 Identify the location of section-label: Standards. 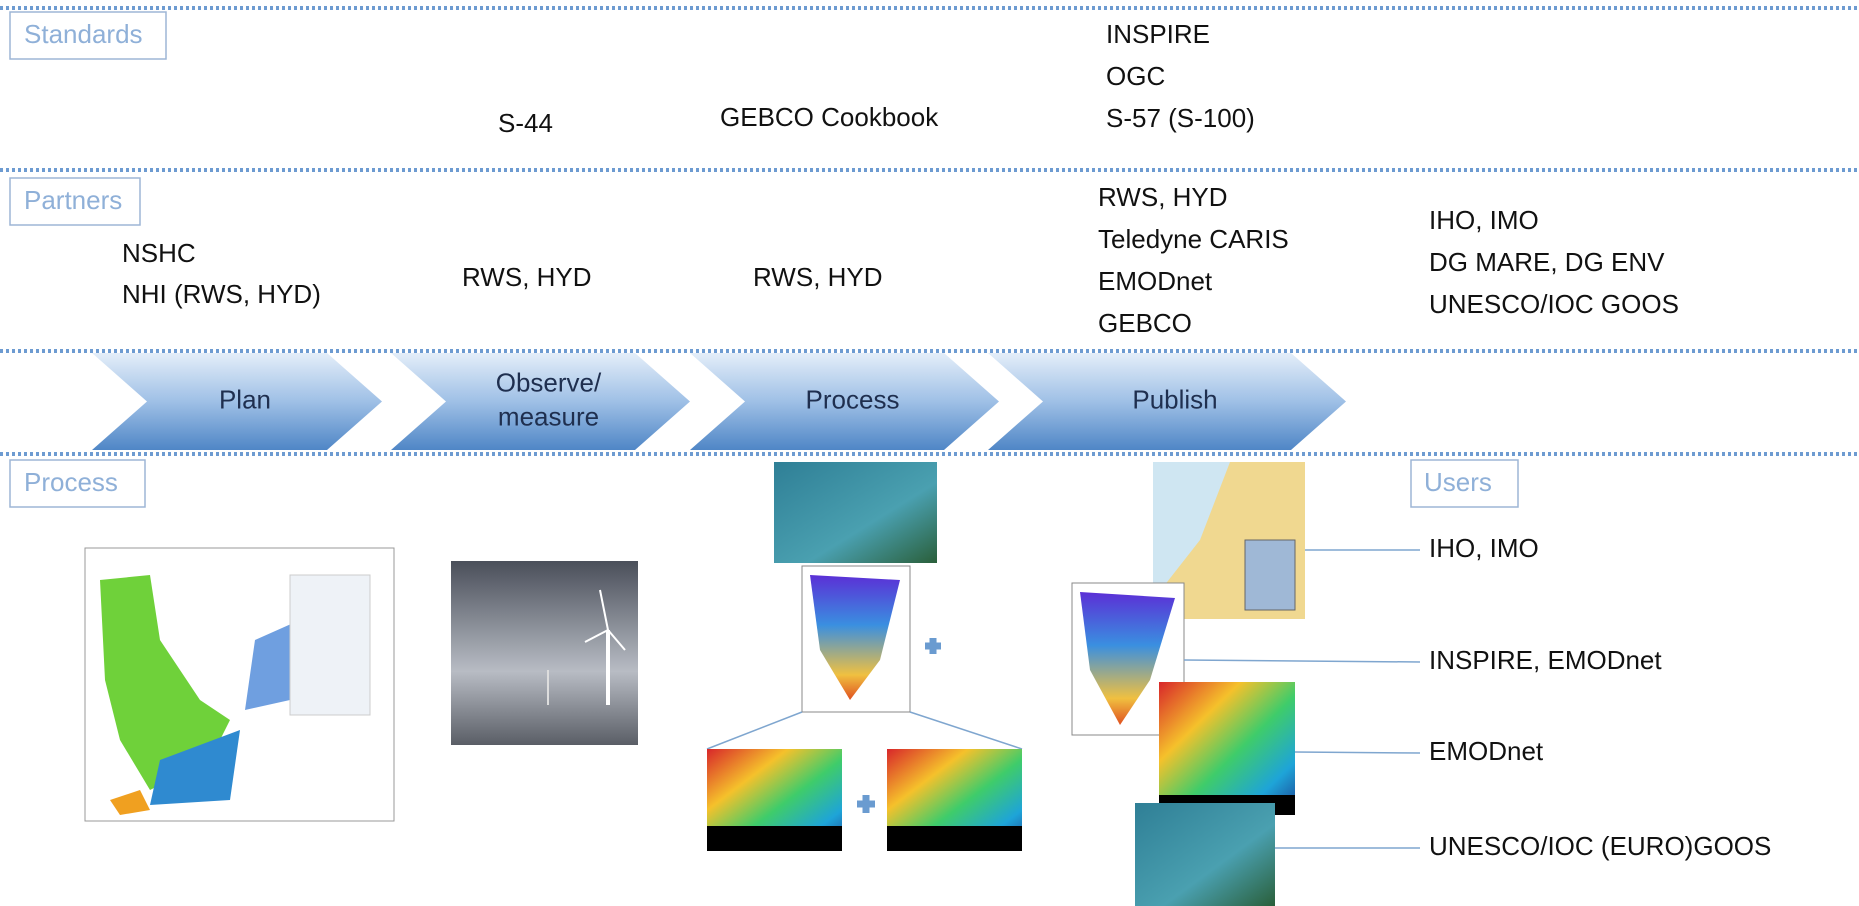
(83, 34).